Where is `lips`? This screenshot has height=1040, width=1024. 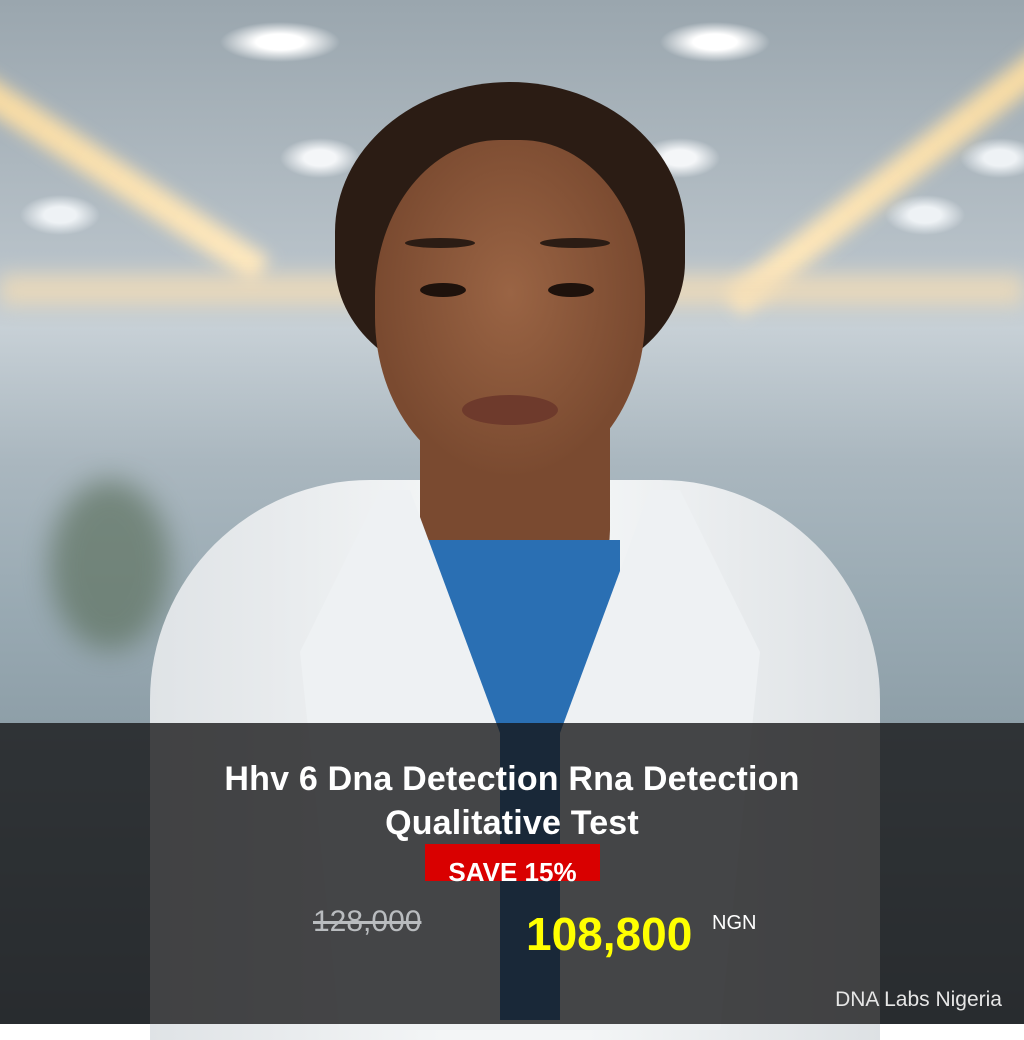 lips is located at coordinates (510, 410).